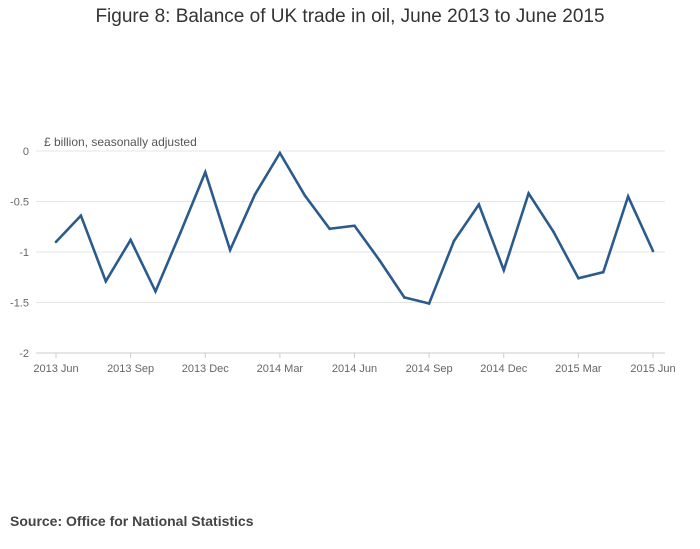  Describe the element at coordinates (24, 354) in the screenshot. I see `y-tick-label: -2` at that location.